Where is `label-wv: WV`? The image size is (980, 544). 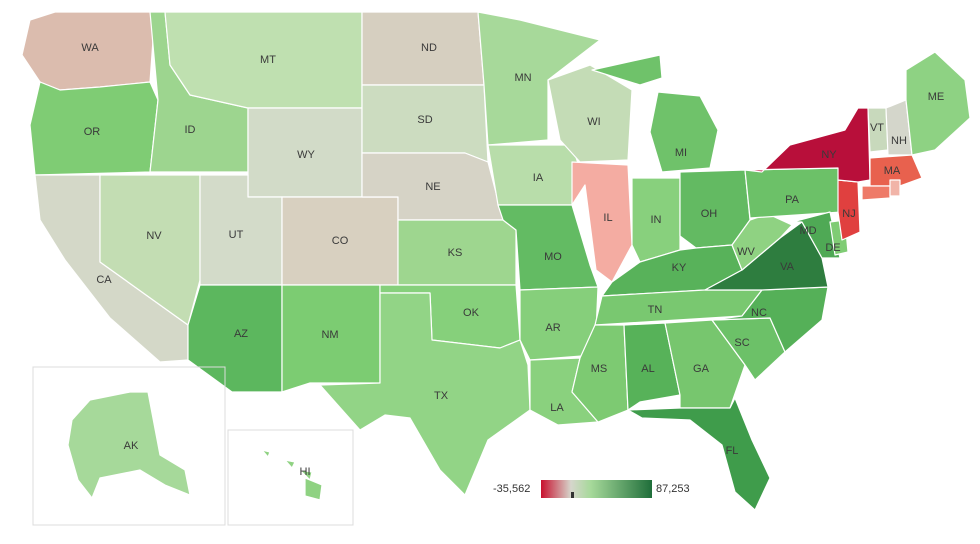
label-wv: WV is located at coordinates (746, 252).